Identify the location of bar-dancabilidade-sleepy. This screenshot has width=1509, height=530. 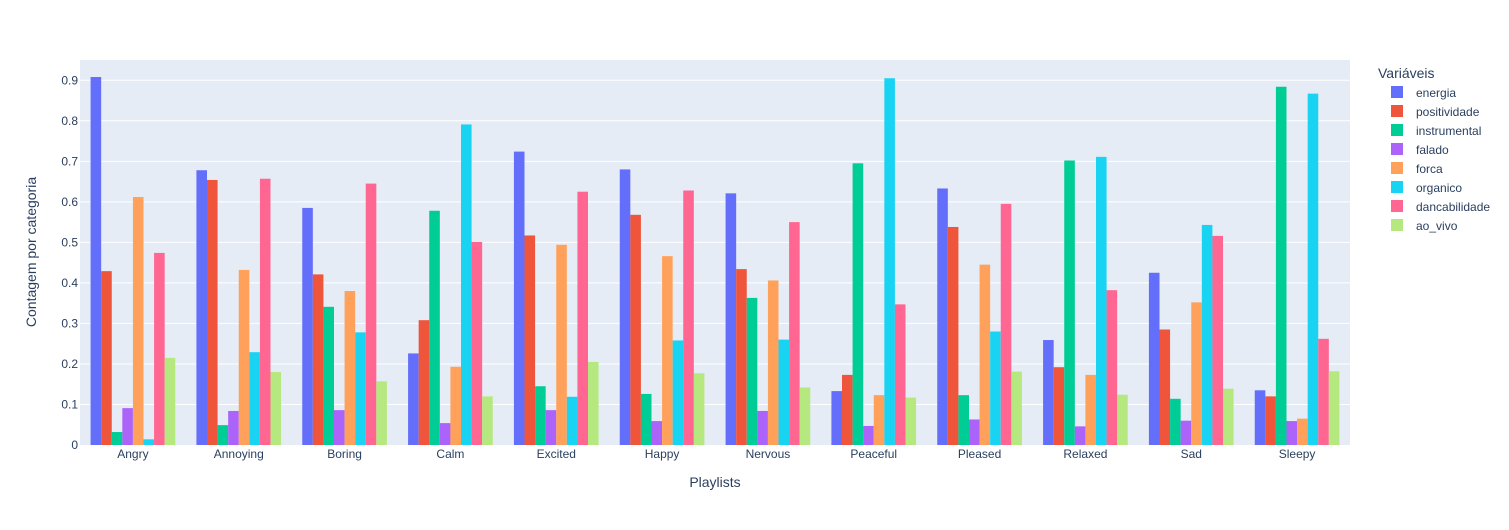
(1323, 391).